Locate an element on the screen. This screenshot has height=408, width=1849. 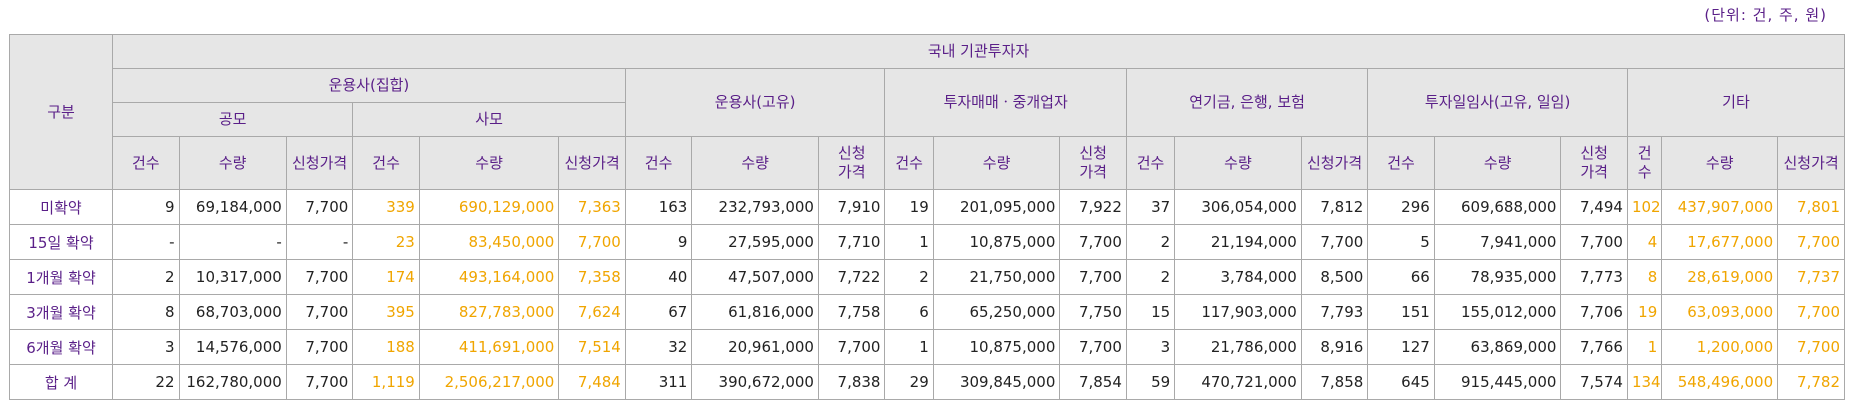
table-cell: 21,750,000 is located at coordinates (996, 277).